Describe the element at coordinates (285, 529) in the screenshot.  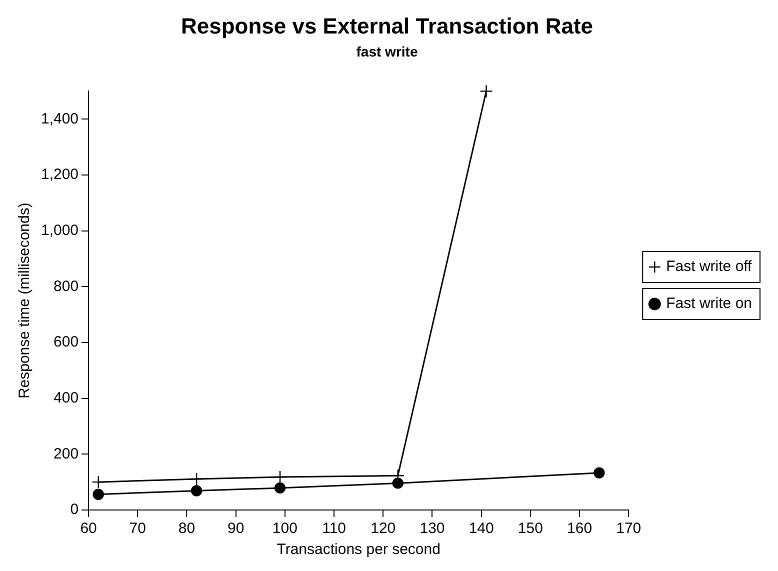
I see `x-tick-label: 100` at that location.